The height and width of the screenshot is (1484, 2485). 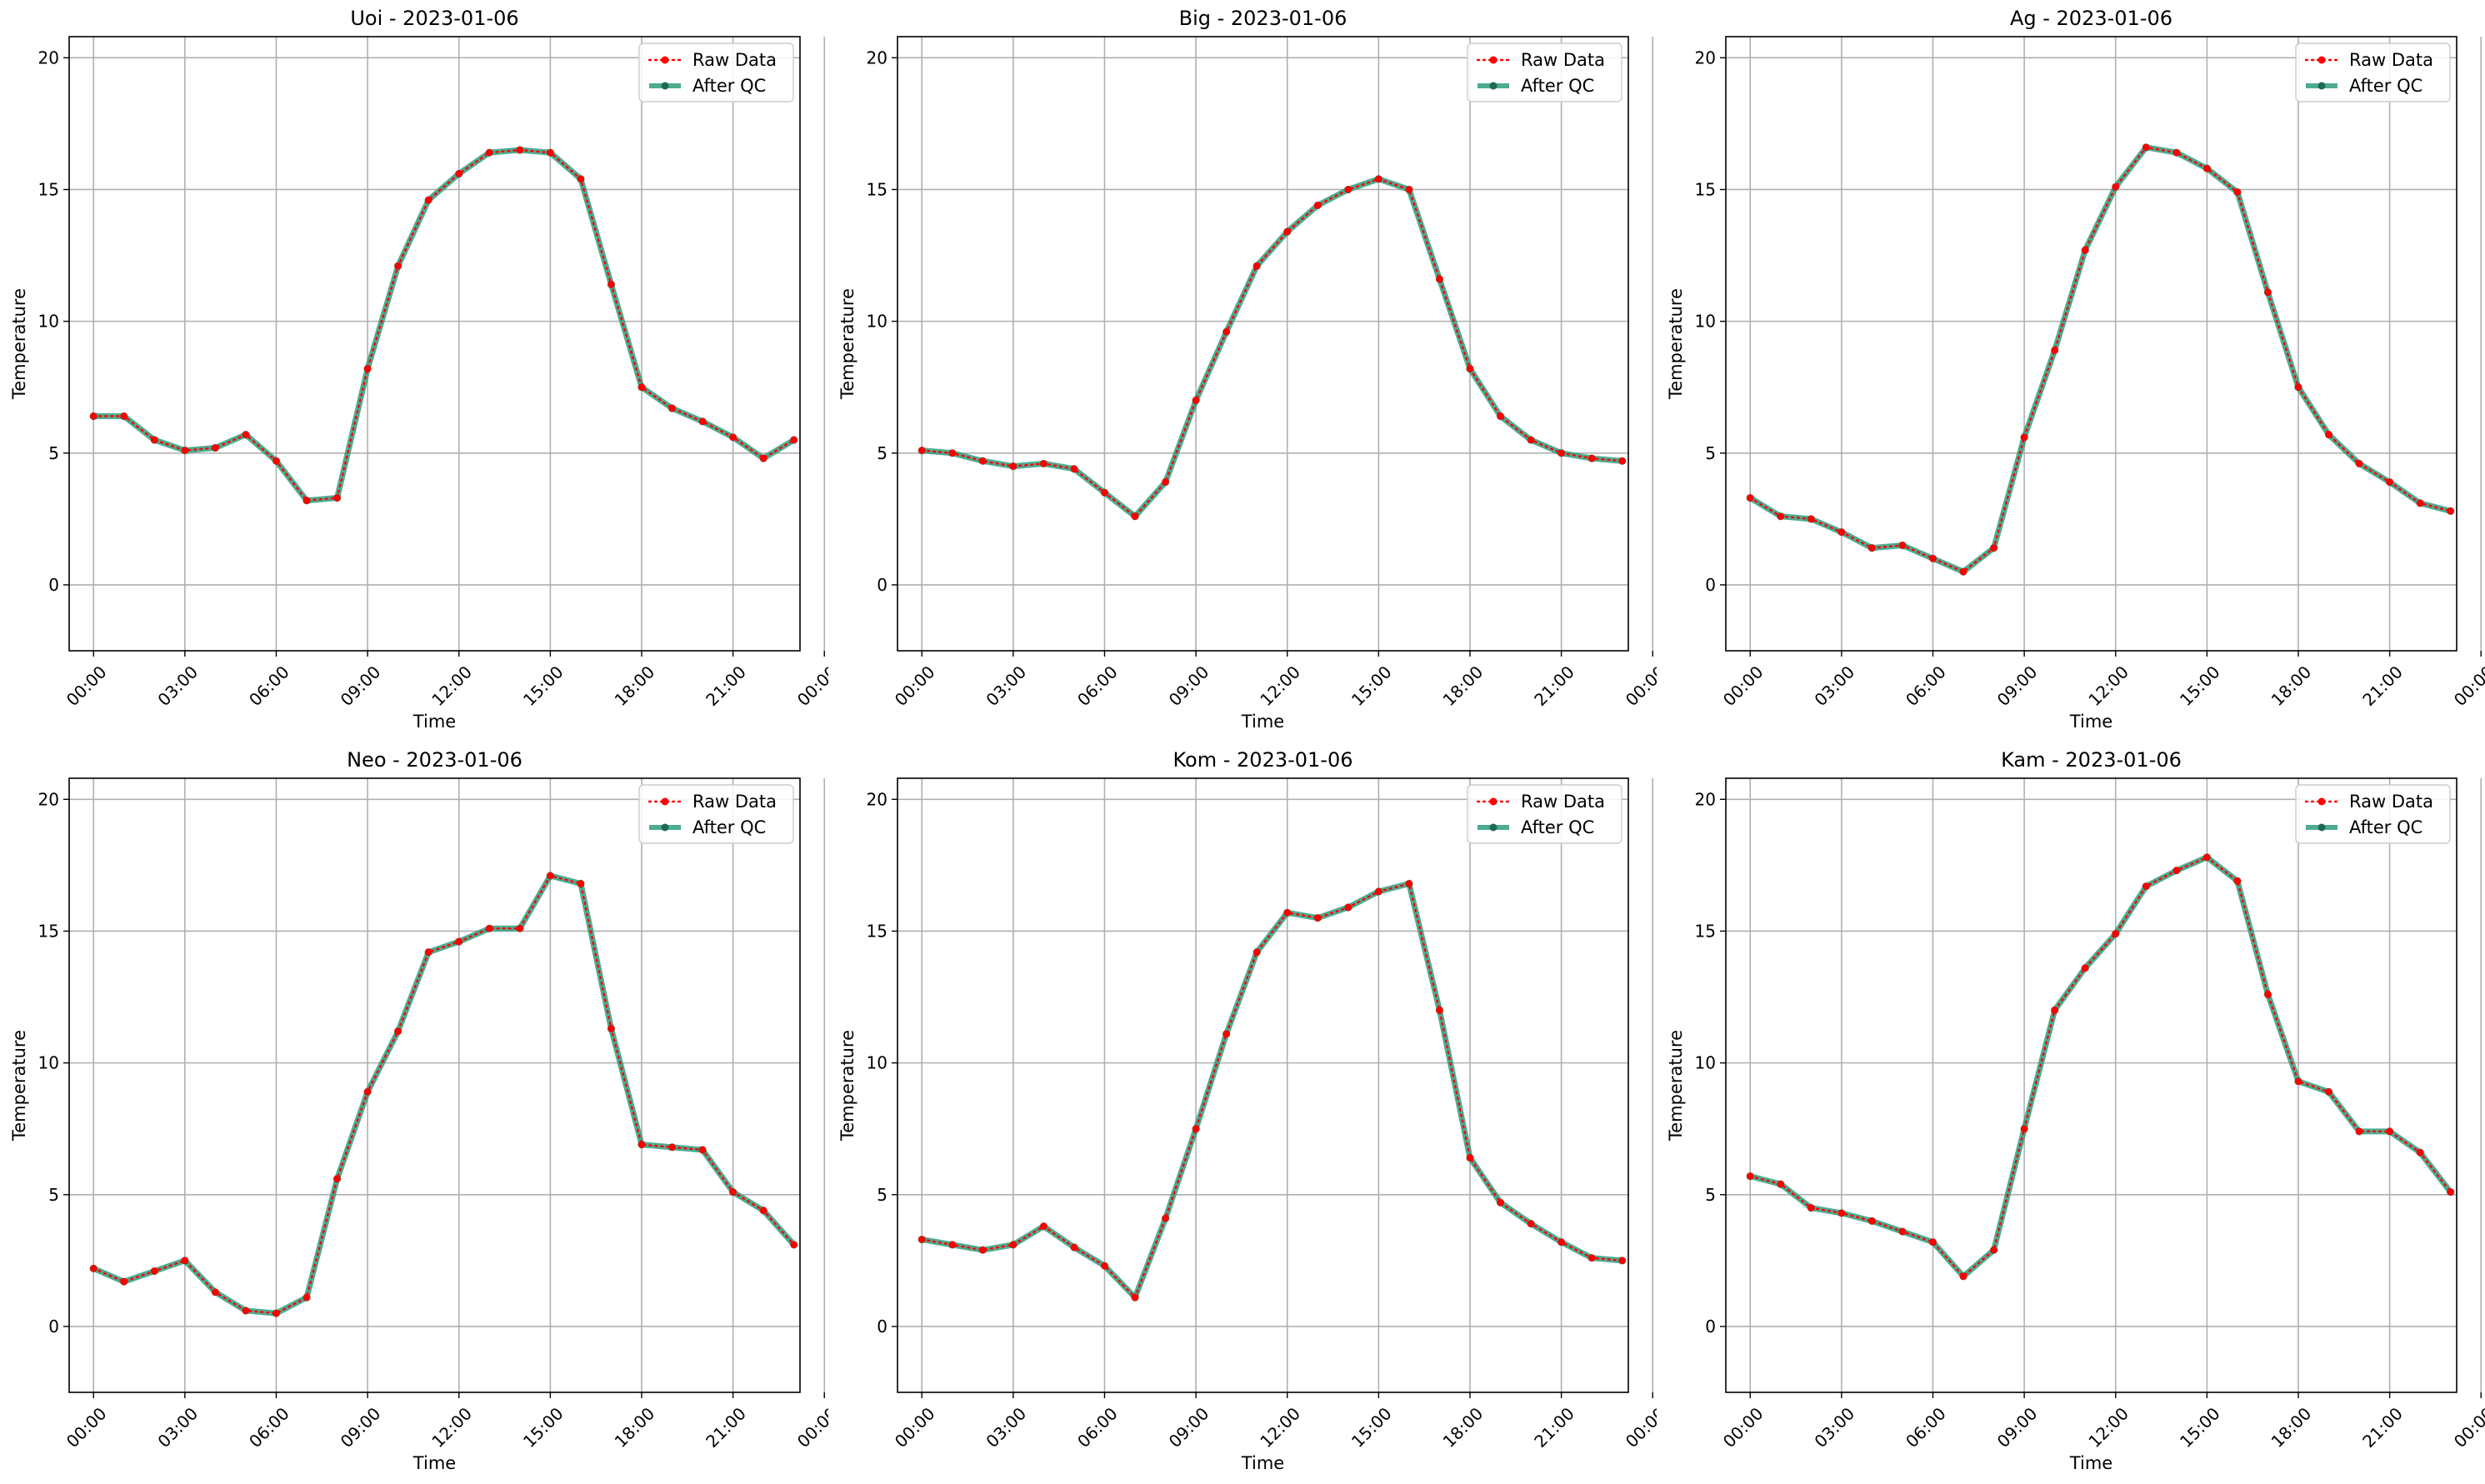 What do you see at coordinates (1280, 1427) in the screenshot?
I see `x-tick-label: 12:00` at bounding box center [1280, 1427].